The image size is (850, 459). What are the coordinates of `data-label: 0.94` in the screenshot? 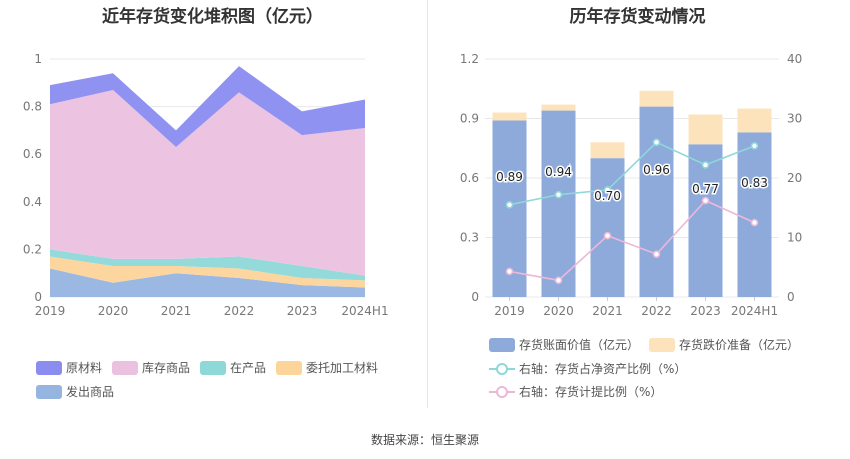 It's located at (558, 172).